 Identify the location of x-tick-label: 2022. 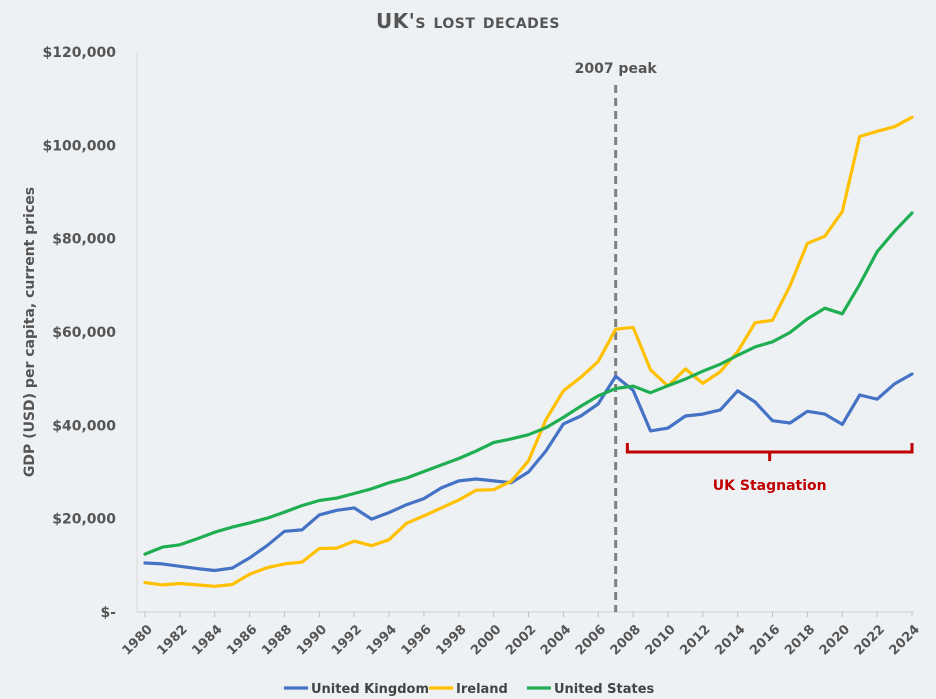
(870, 640).